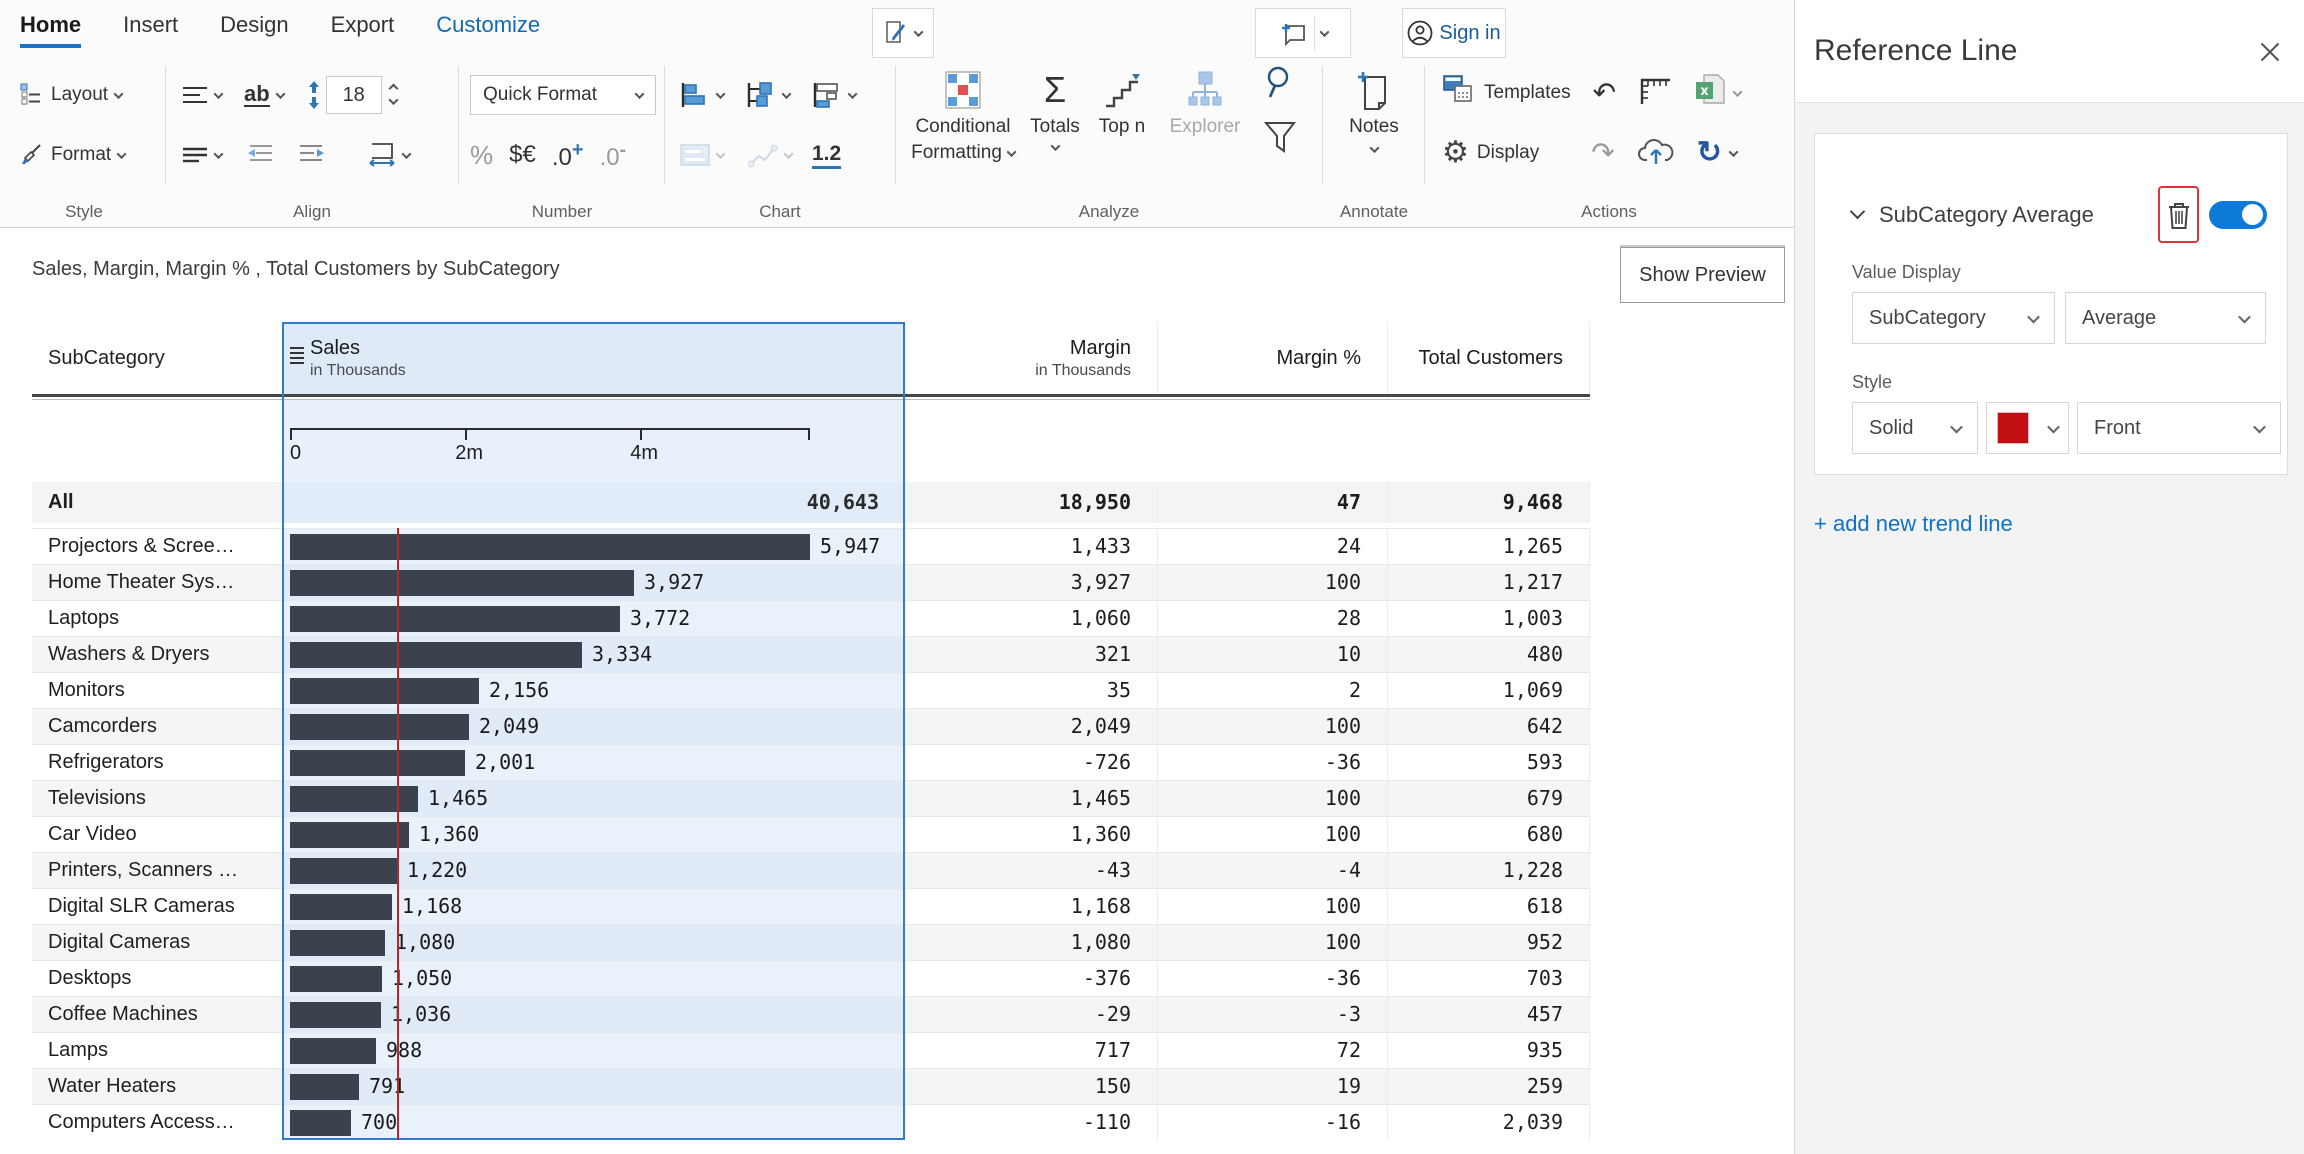 The image size is (2304, 1154). I want to click on table-row: Washers & Dryers 3,334 321 10 480, so click(811, 654).